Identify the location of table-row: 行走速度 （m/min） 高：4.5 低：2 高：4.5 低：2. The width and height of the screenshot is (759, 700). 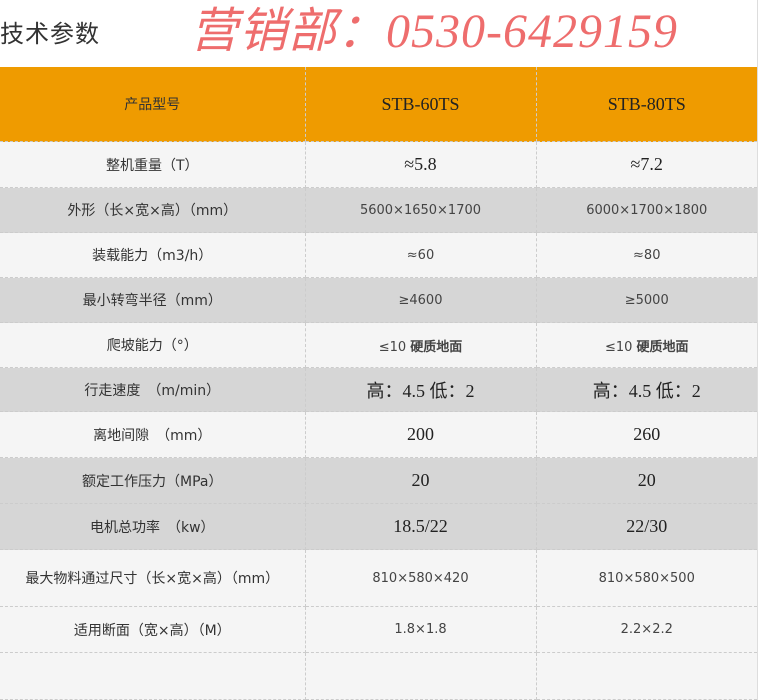
(378, 389).